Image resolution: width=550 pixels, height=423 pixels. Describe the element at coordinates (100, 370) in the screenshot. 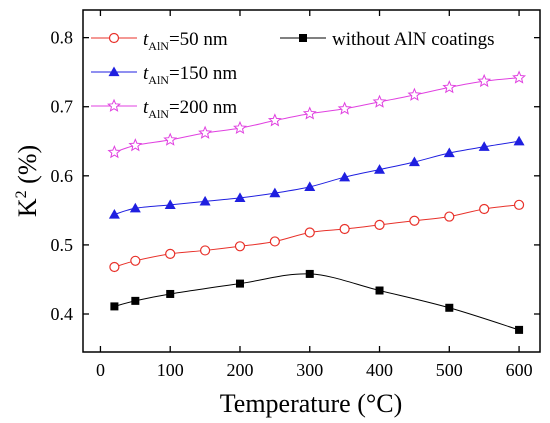

I see `x-tick-label: 0` at that location.